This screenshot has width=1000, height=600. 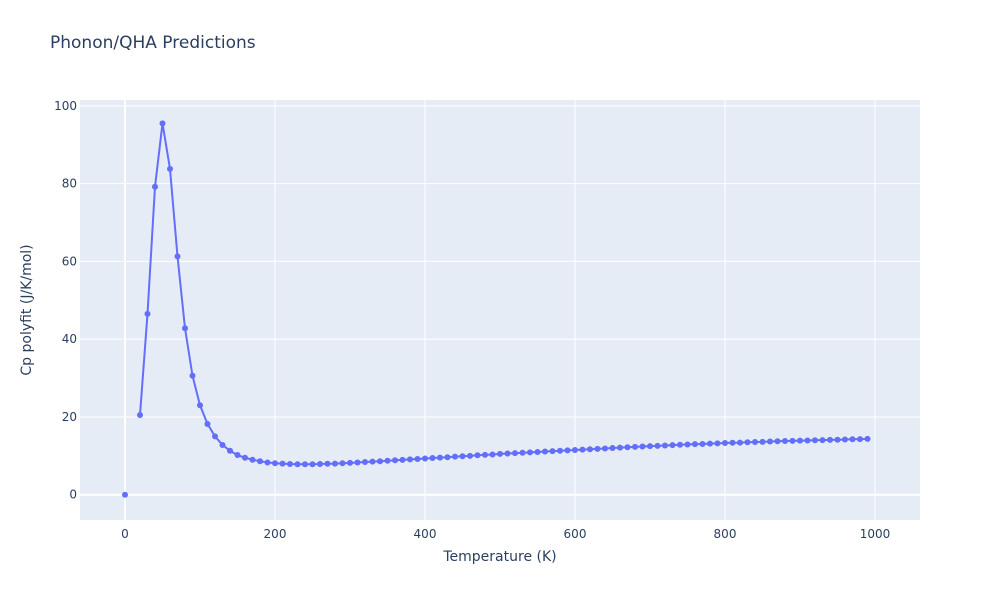 I want to click on x-tick-label: 200, so click(x=275, y=534).